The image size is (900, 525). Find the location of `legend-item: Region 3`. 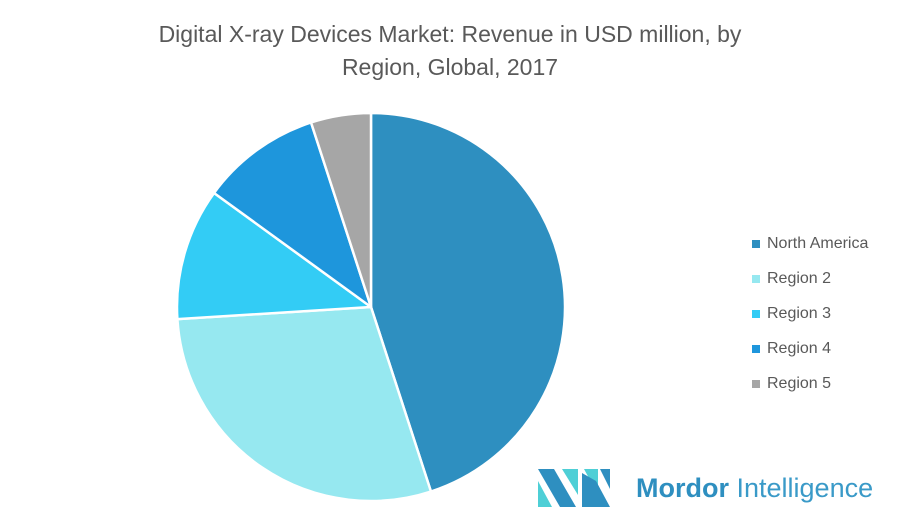

legend-item: Region 3 is located at coordinates (810, 313).